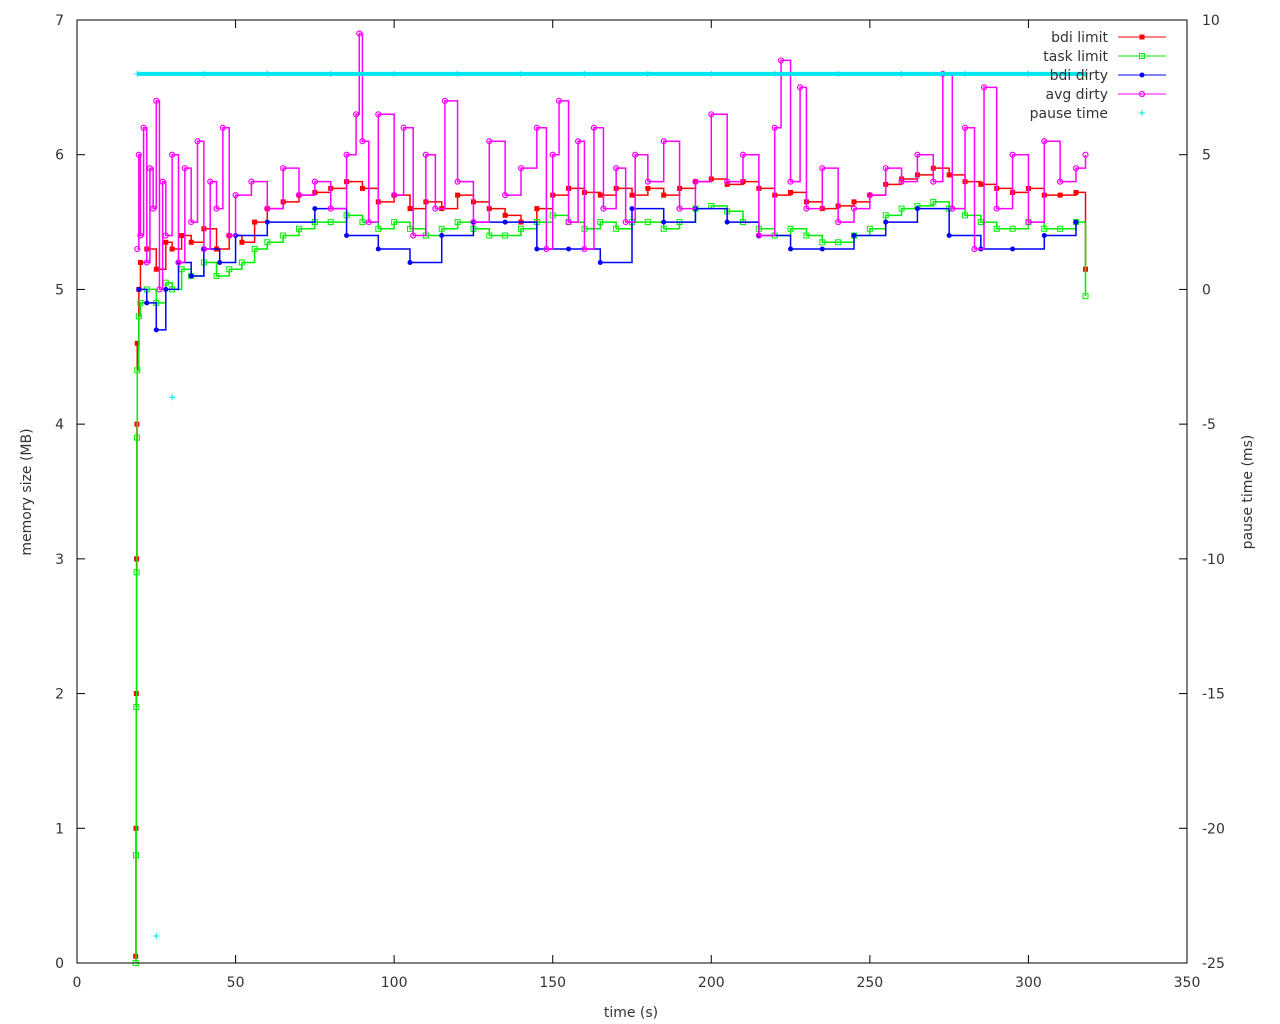 This screenshot has height=1024, width=1280. Describe the element at coordinates (1211, 21) in the screenshot. I see `y2-tick-label: 10` at that location.